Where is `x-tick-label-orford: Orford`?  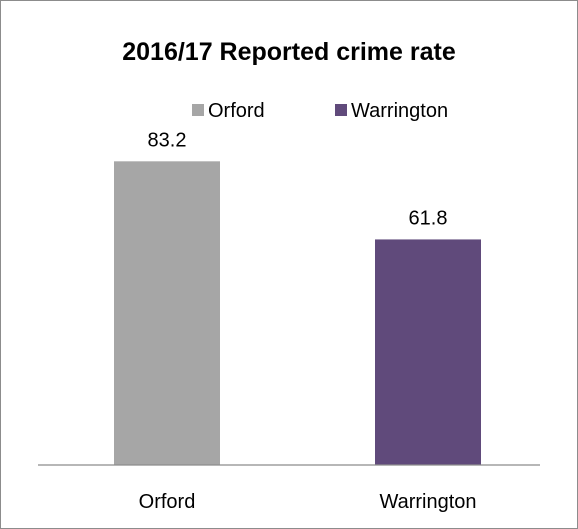
x-tick-label-orford: Orford is located at coordinates (167, 502).